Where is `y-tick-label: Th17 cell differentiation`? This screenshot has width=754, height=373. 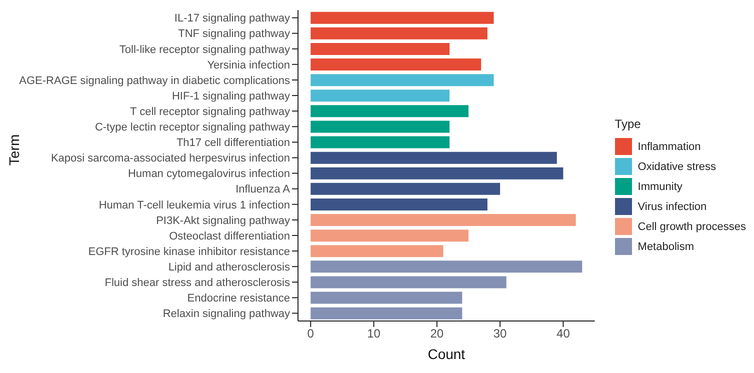
y-tick-label: Th17 cell differentiation is located at coordinates (233, 143).